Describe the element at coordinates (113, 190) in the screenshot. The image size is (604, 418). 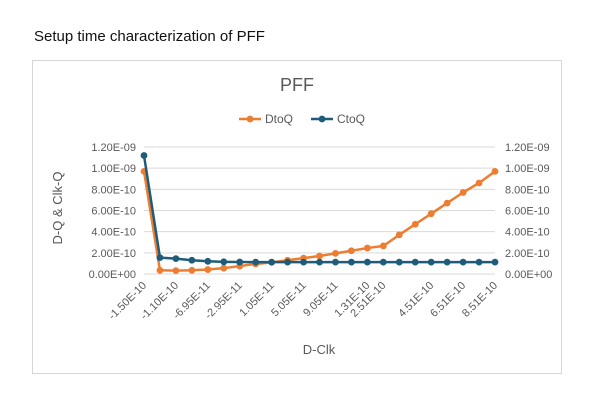
I see `y-tick-label-left: 8.00E-10` at that location.